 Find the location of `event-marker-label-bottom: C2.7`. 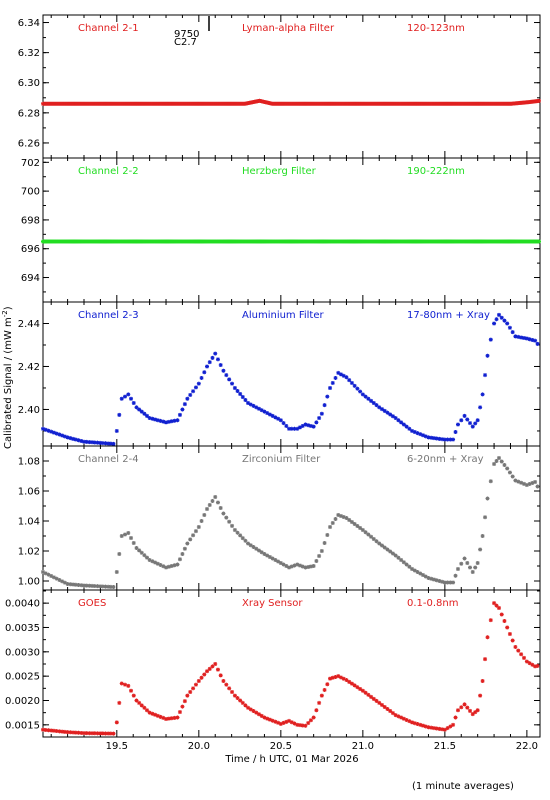

event-marker-label-bottom: C2.7 is located at coordinates (185, 42).